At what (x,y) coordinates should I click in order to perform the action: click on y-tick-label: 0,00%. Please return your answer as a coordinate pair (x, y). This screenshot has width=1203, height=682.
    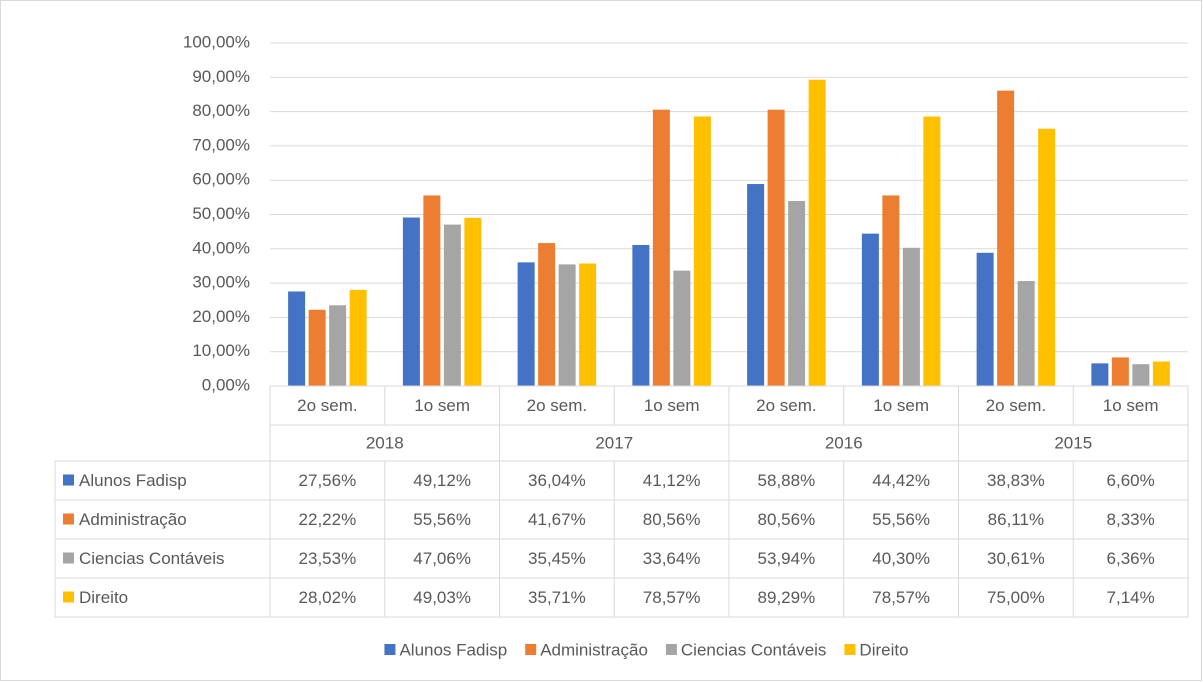
    Looking at the image, I should click on (226, 384).